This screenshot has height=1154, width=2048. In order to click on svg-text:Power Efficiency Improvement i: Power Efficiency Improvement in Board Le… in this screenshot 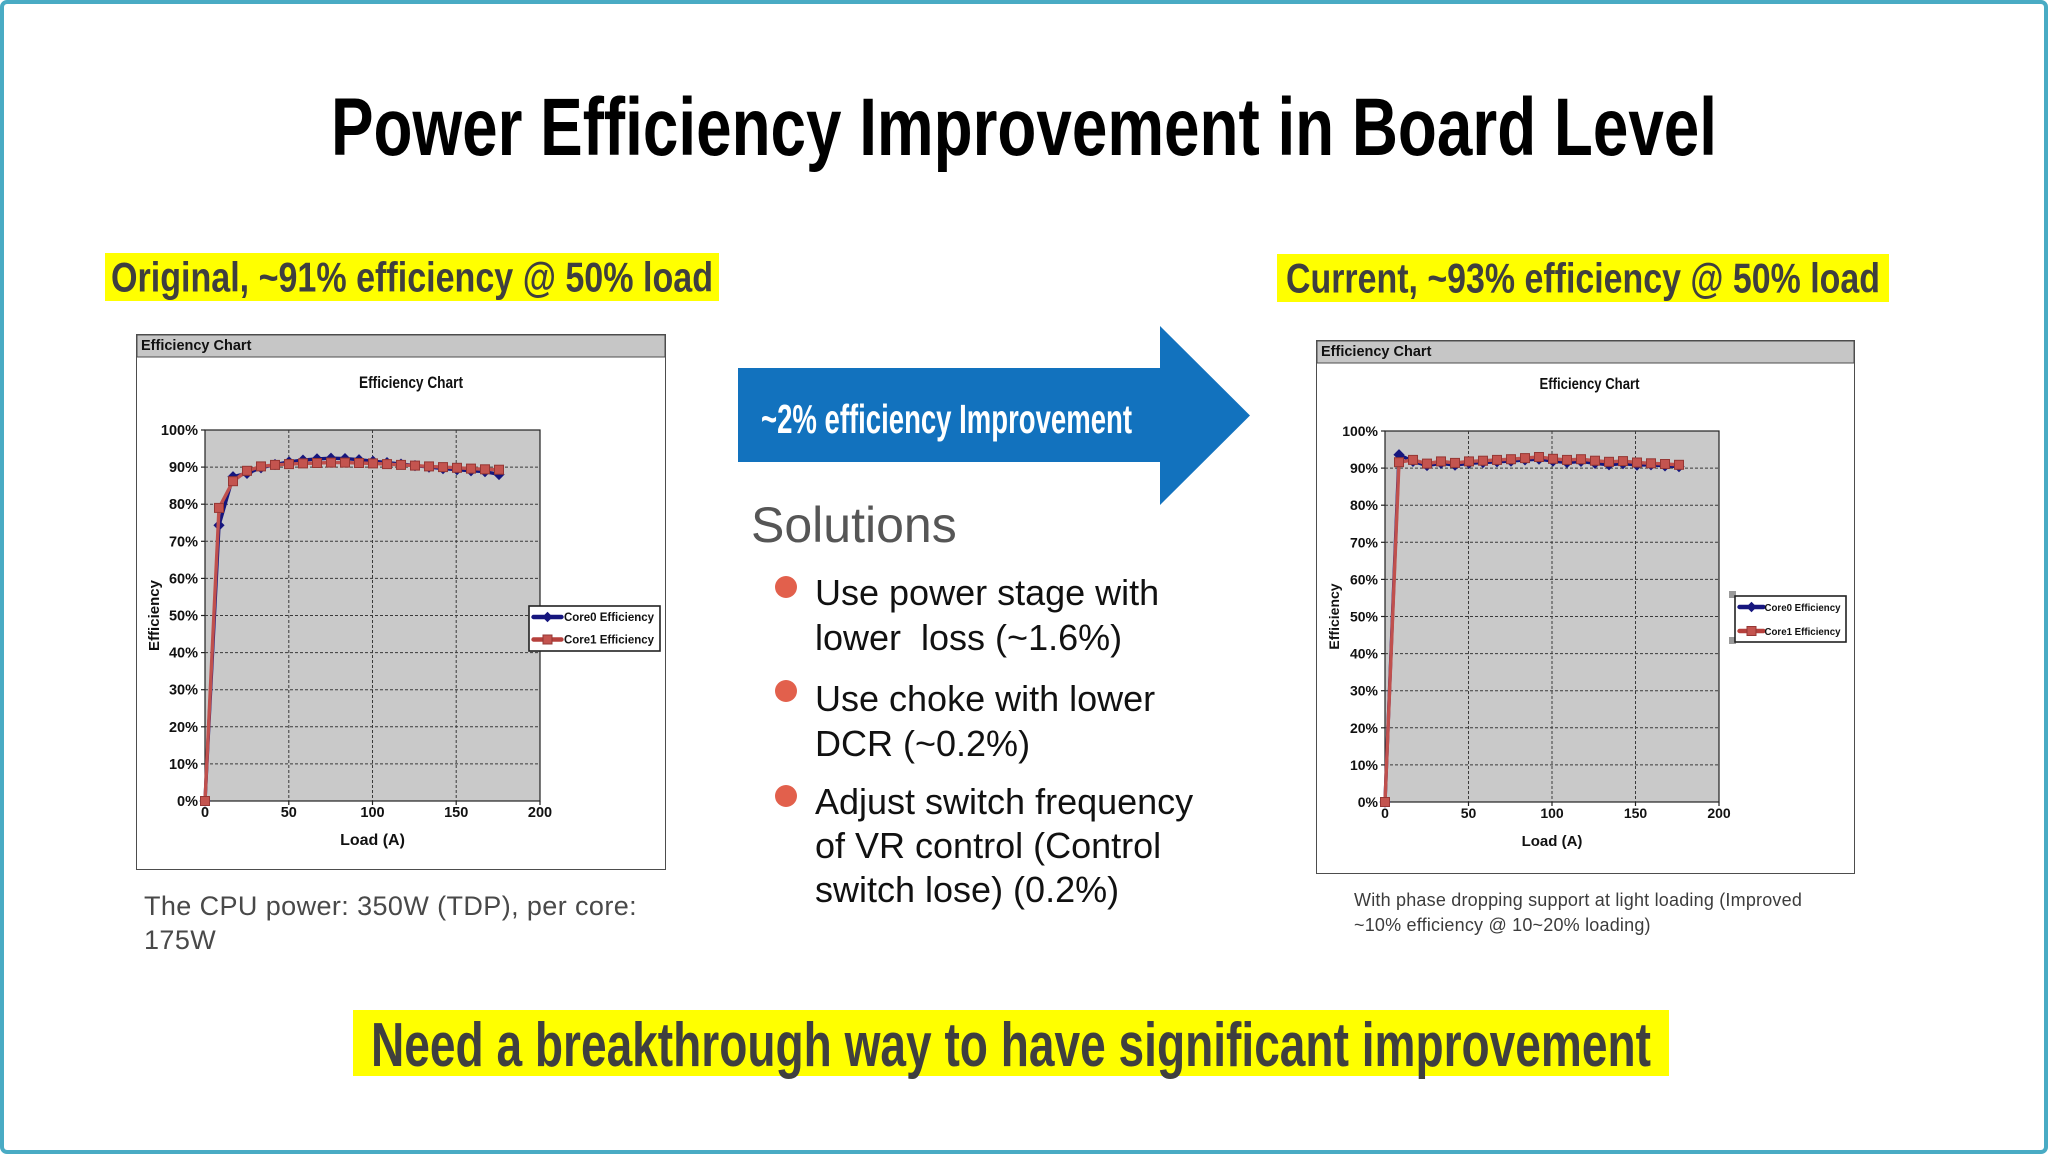, I will do `click(1024, 127)`.